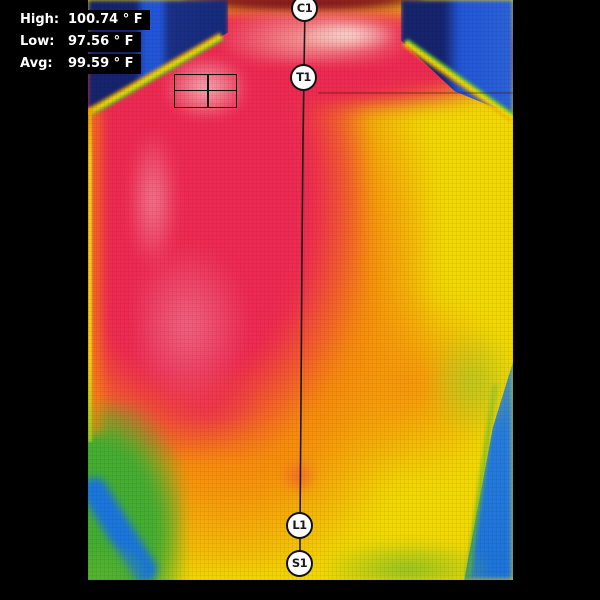 Image resolution: width=600 pixels, height=600 pixels. I want to click on stat-row-avg: Avg: 99.59 ° F, so click(76, 64).